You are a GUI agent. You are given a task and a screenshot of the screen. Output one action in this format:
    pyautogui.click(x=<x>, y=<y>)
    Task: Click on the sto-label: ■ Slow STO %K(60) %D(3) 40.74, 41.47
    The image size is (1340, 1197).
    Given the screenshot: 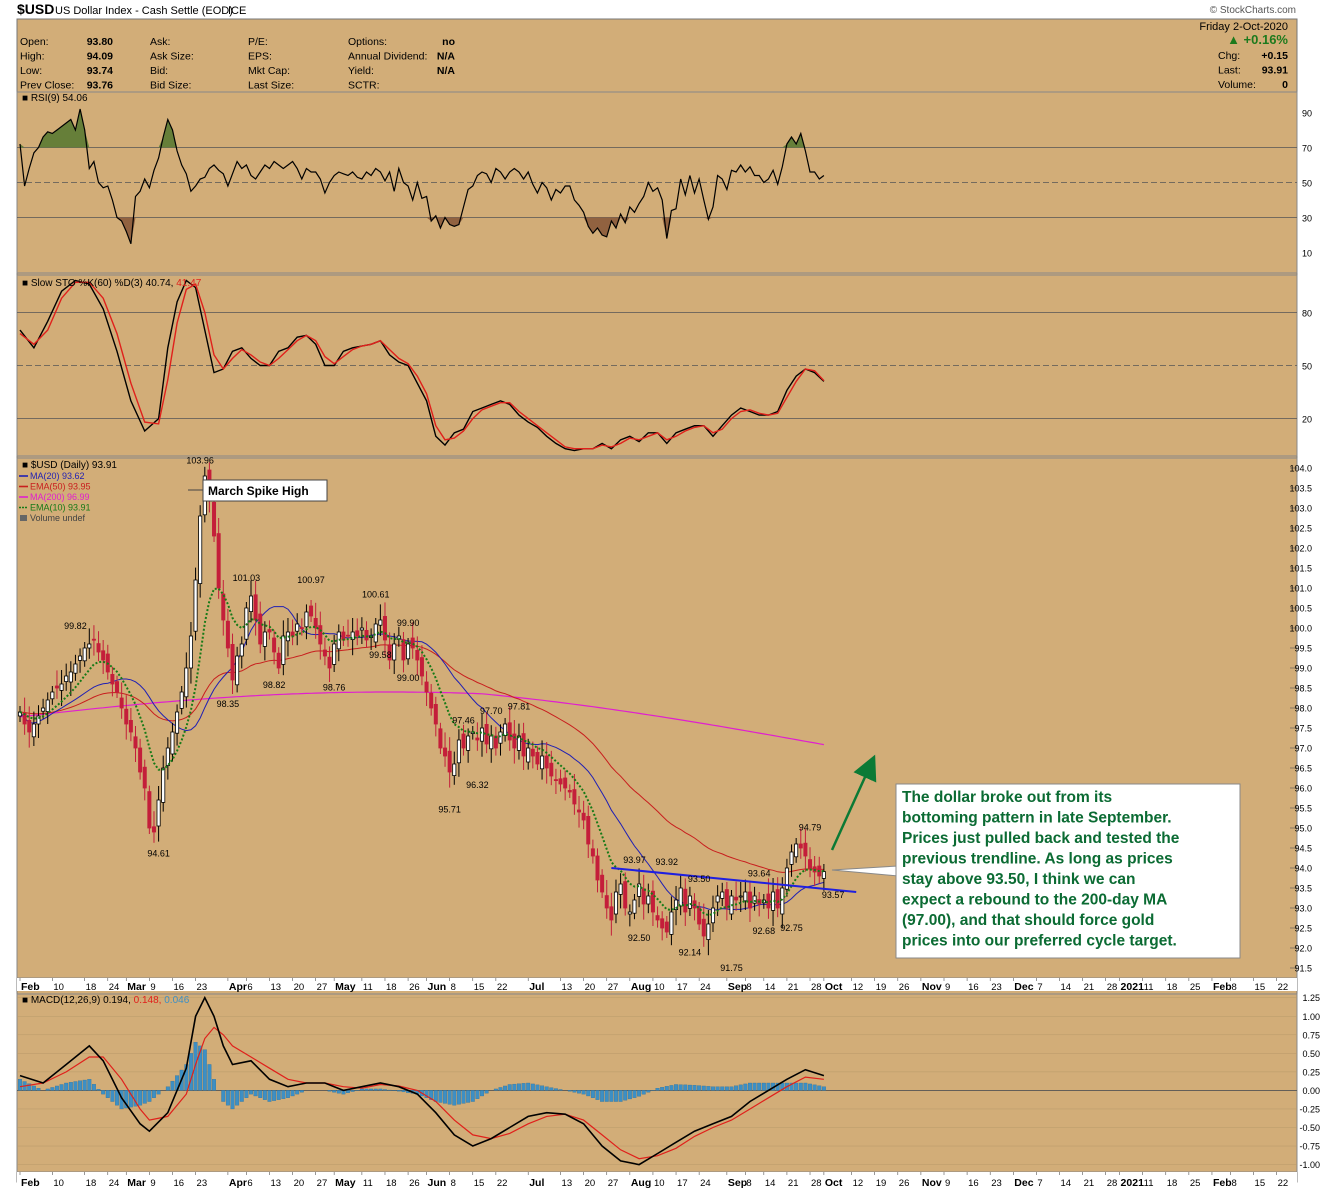 What is the action you would take?
    pyautogui.click(x=112, y=283)
    